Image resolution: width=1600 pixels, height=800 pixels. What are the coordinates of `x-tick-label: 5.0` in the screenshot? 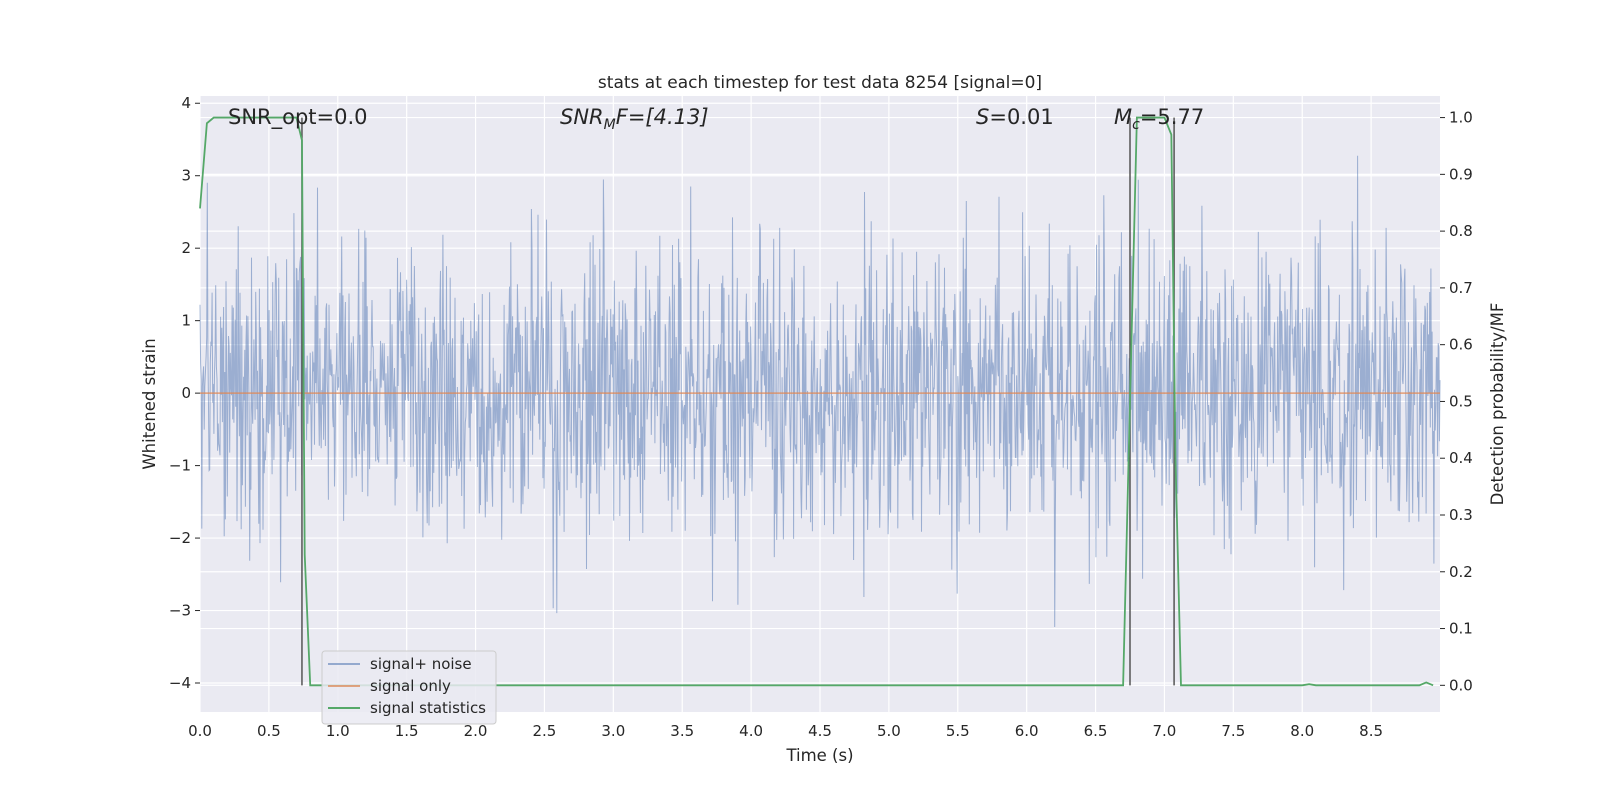 It's located at (889, 731).